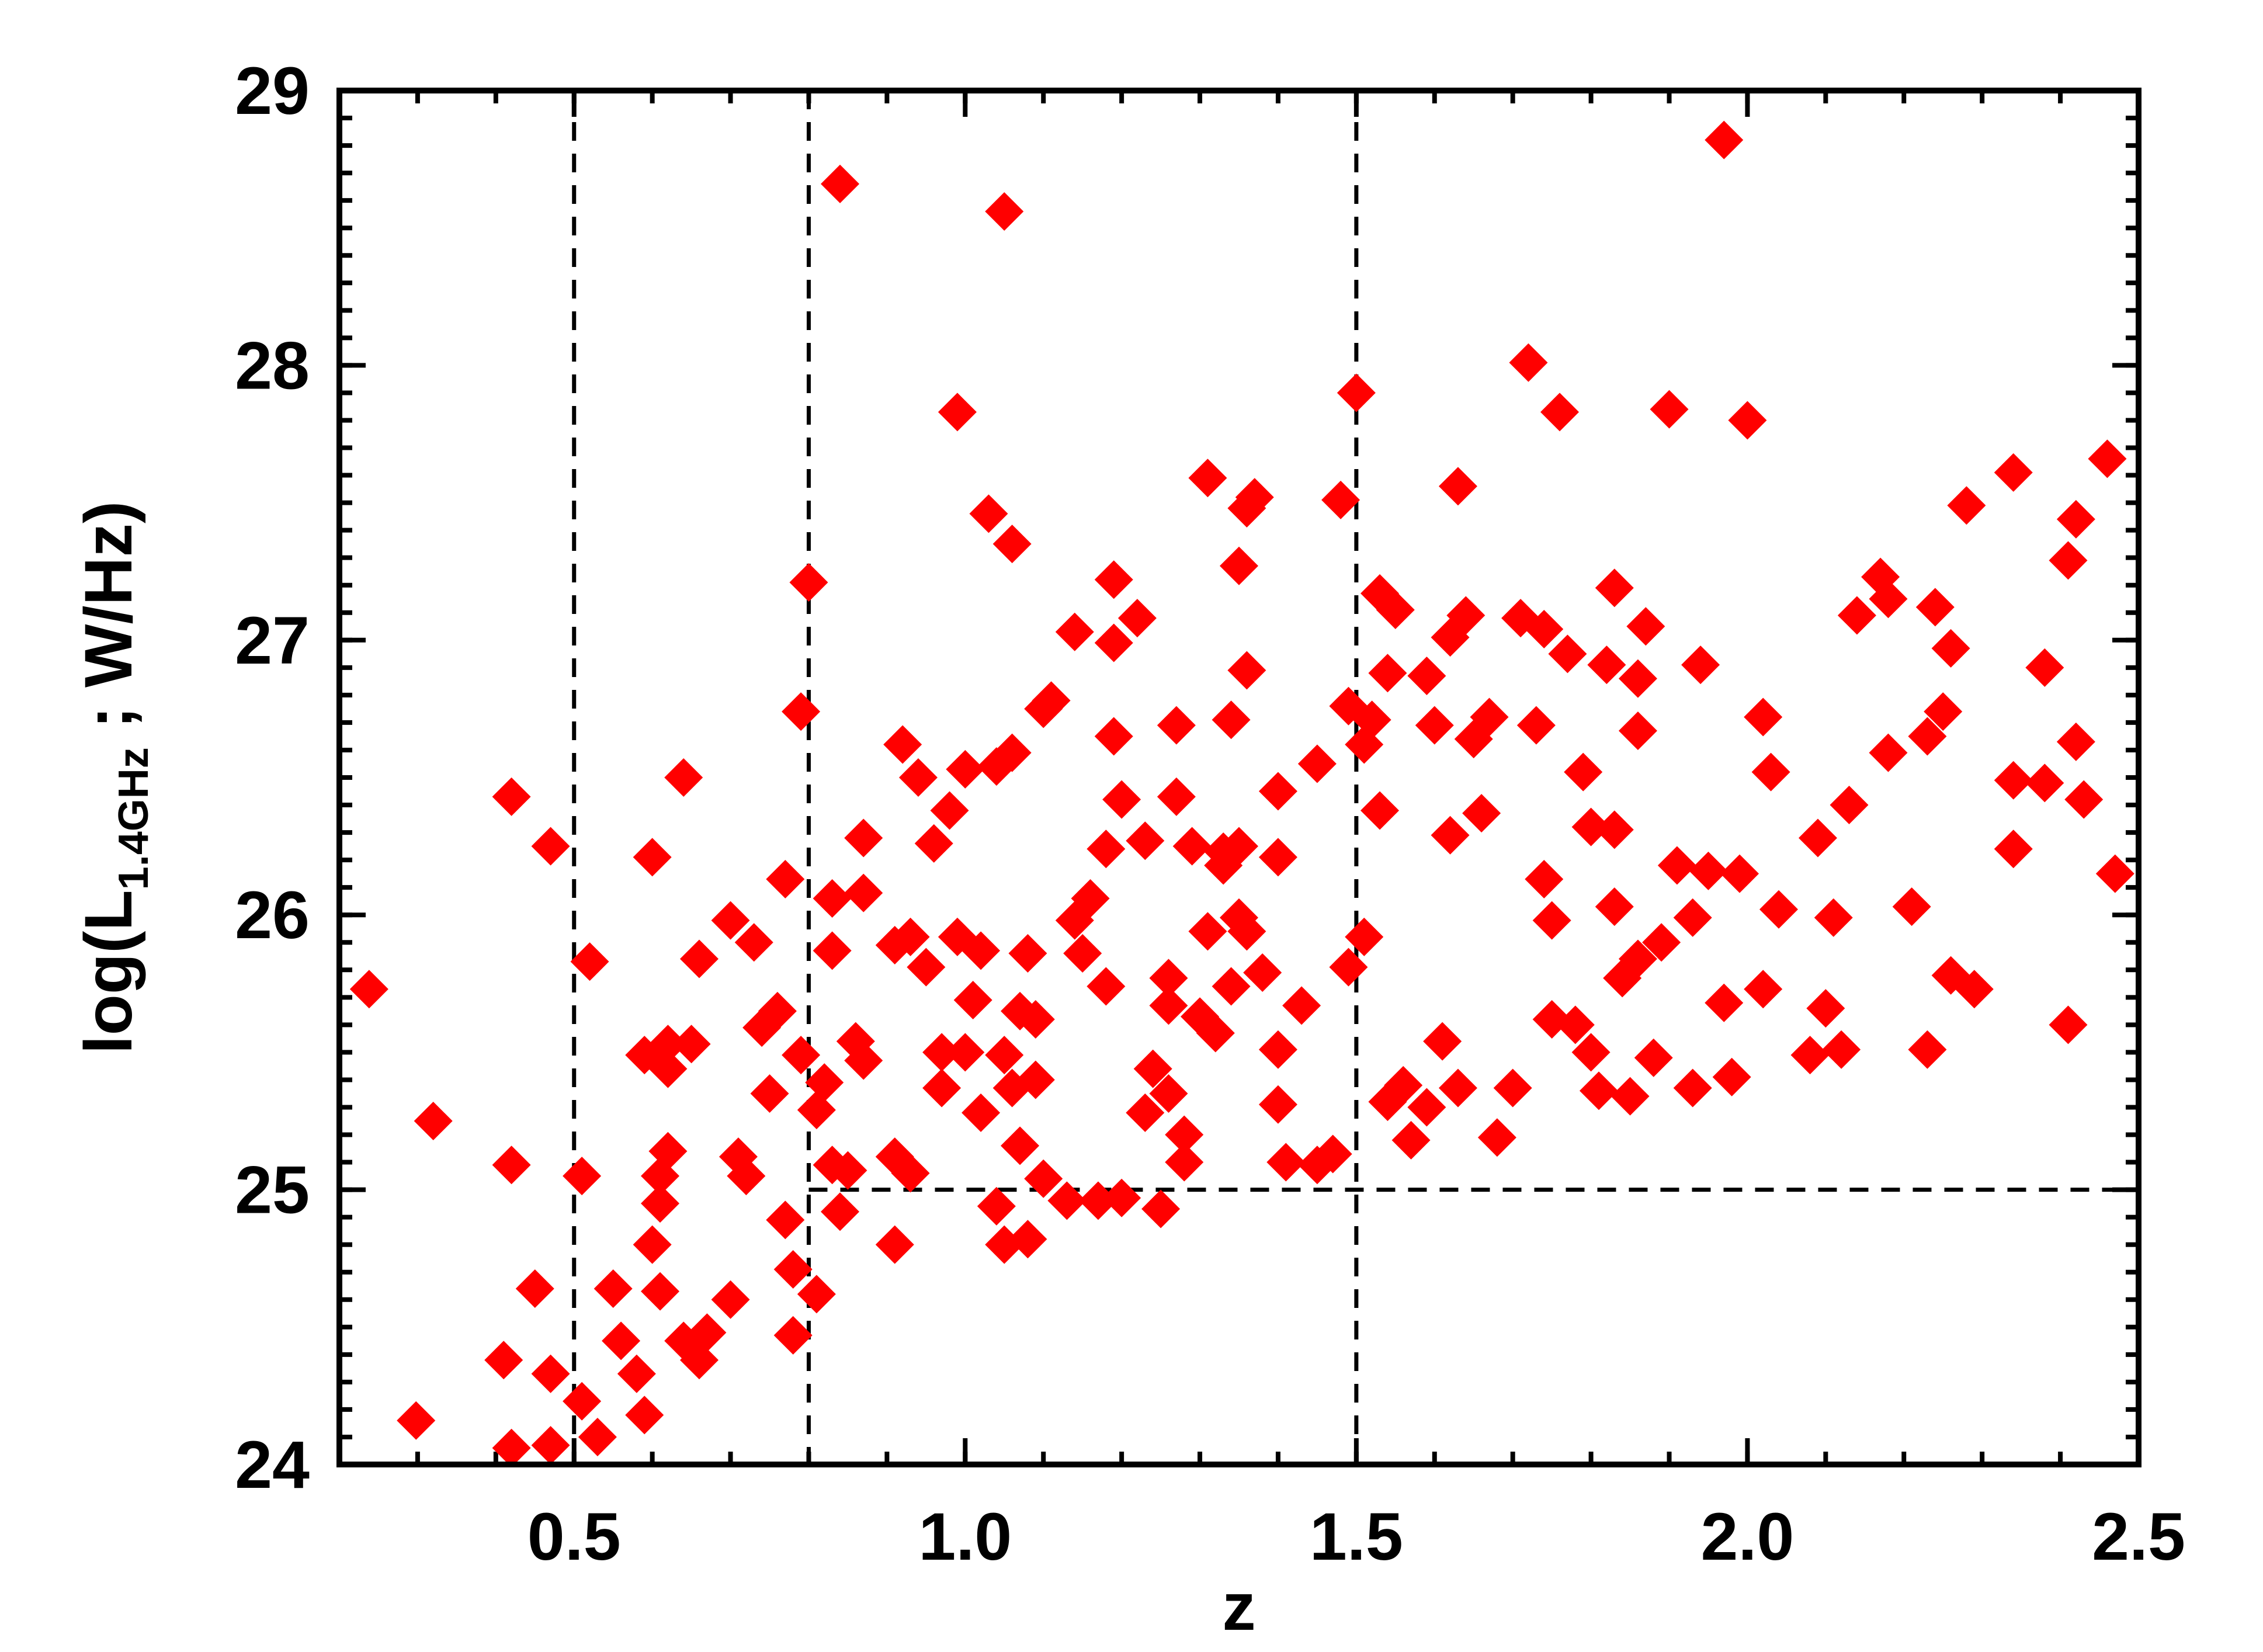 The height and width of the screenshot is (1652, 2263). What do you see at coordinates (272, 365) in the screenshot?
I see `y-tick-label: 28` at bounding box center [272, 365].